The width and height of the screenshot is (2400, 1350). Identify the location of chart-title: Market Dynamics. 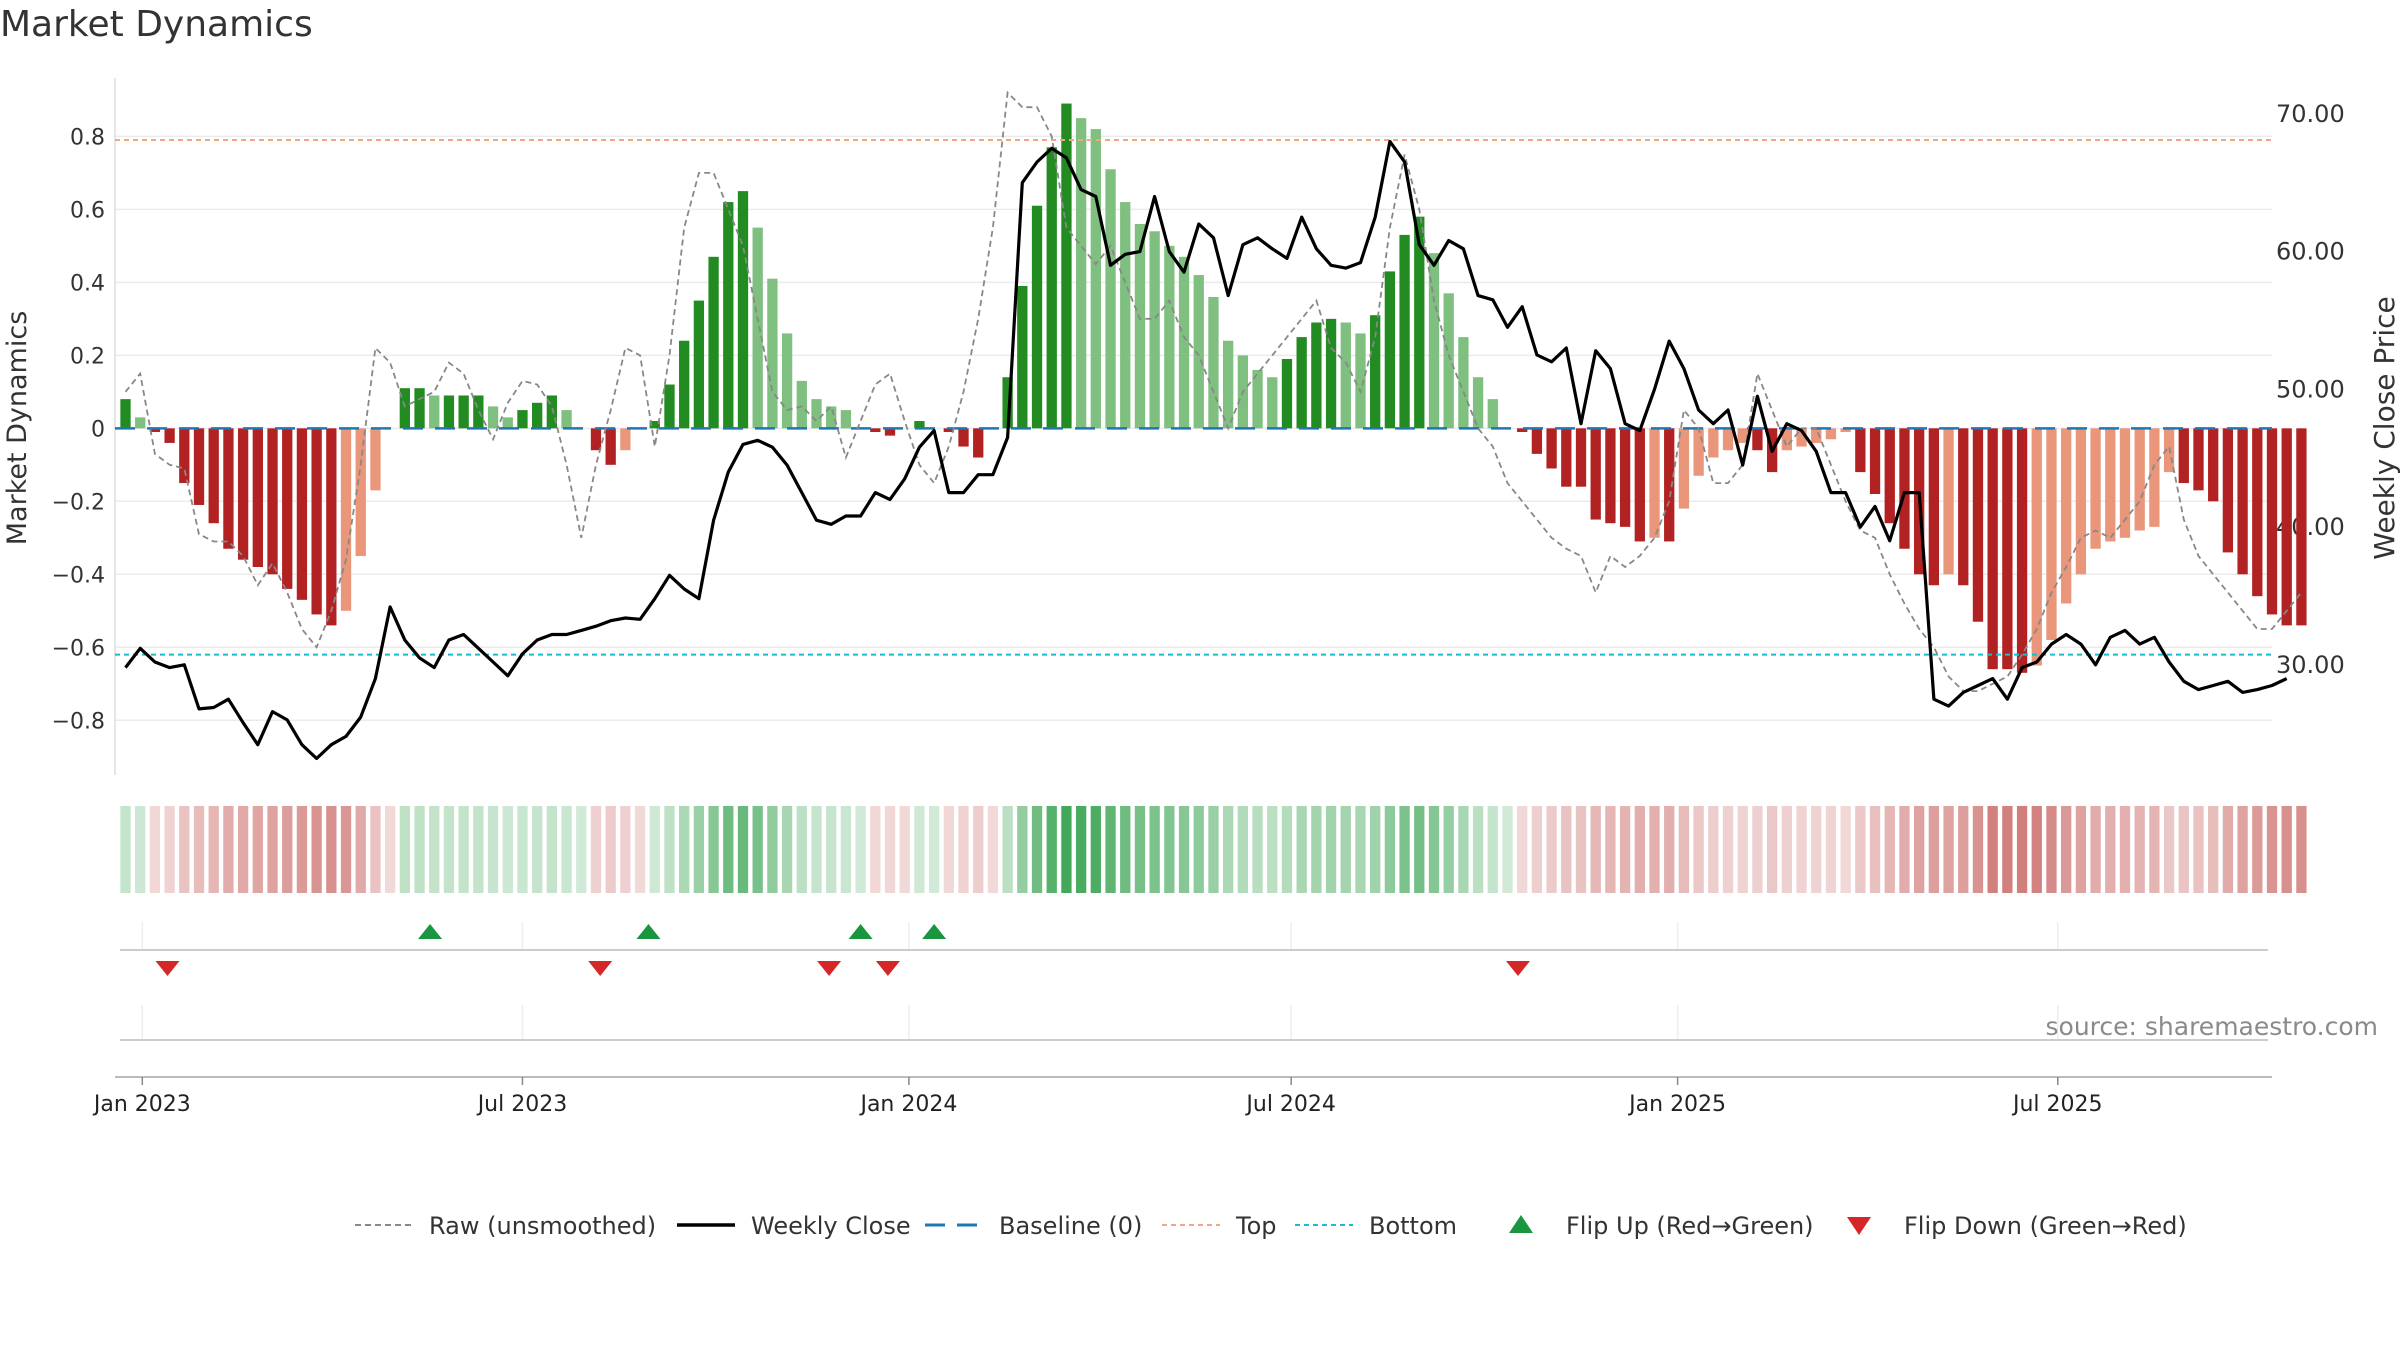
(156, 24).